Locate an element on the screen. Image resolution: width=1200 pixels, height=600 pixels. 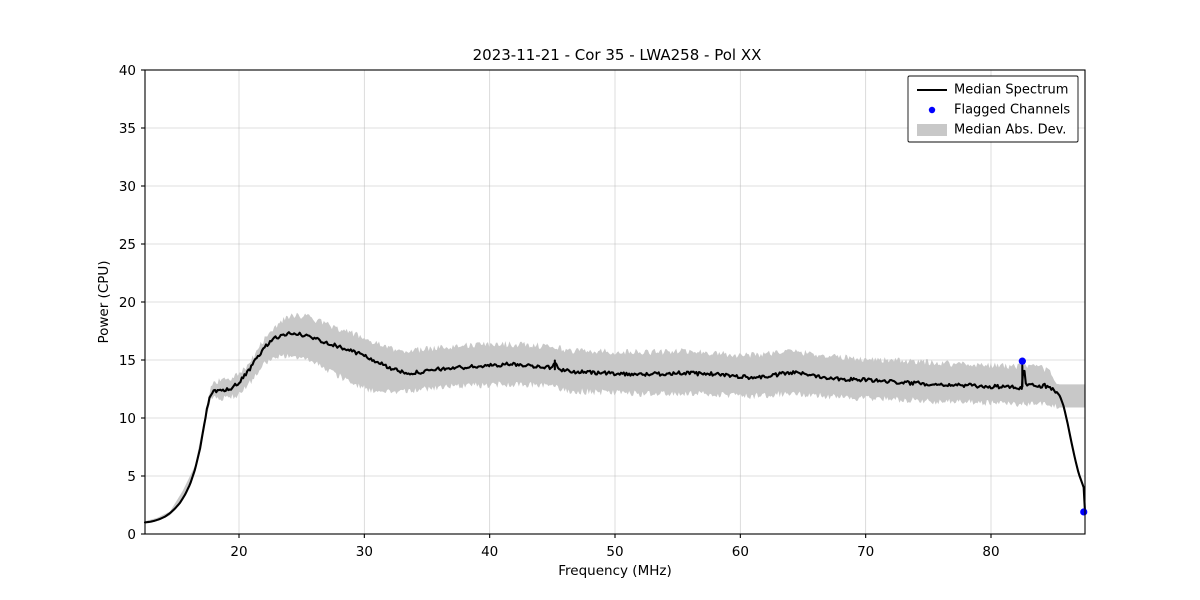
x-tick-label: 30 is located at coordinates (364, 552).